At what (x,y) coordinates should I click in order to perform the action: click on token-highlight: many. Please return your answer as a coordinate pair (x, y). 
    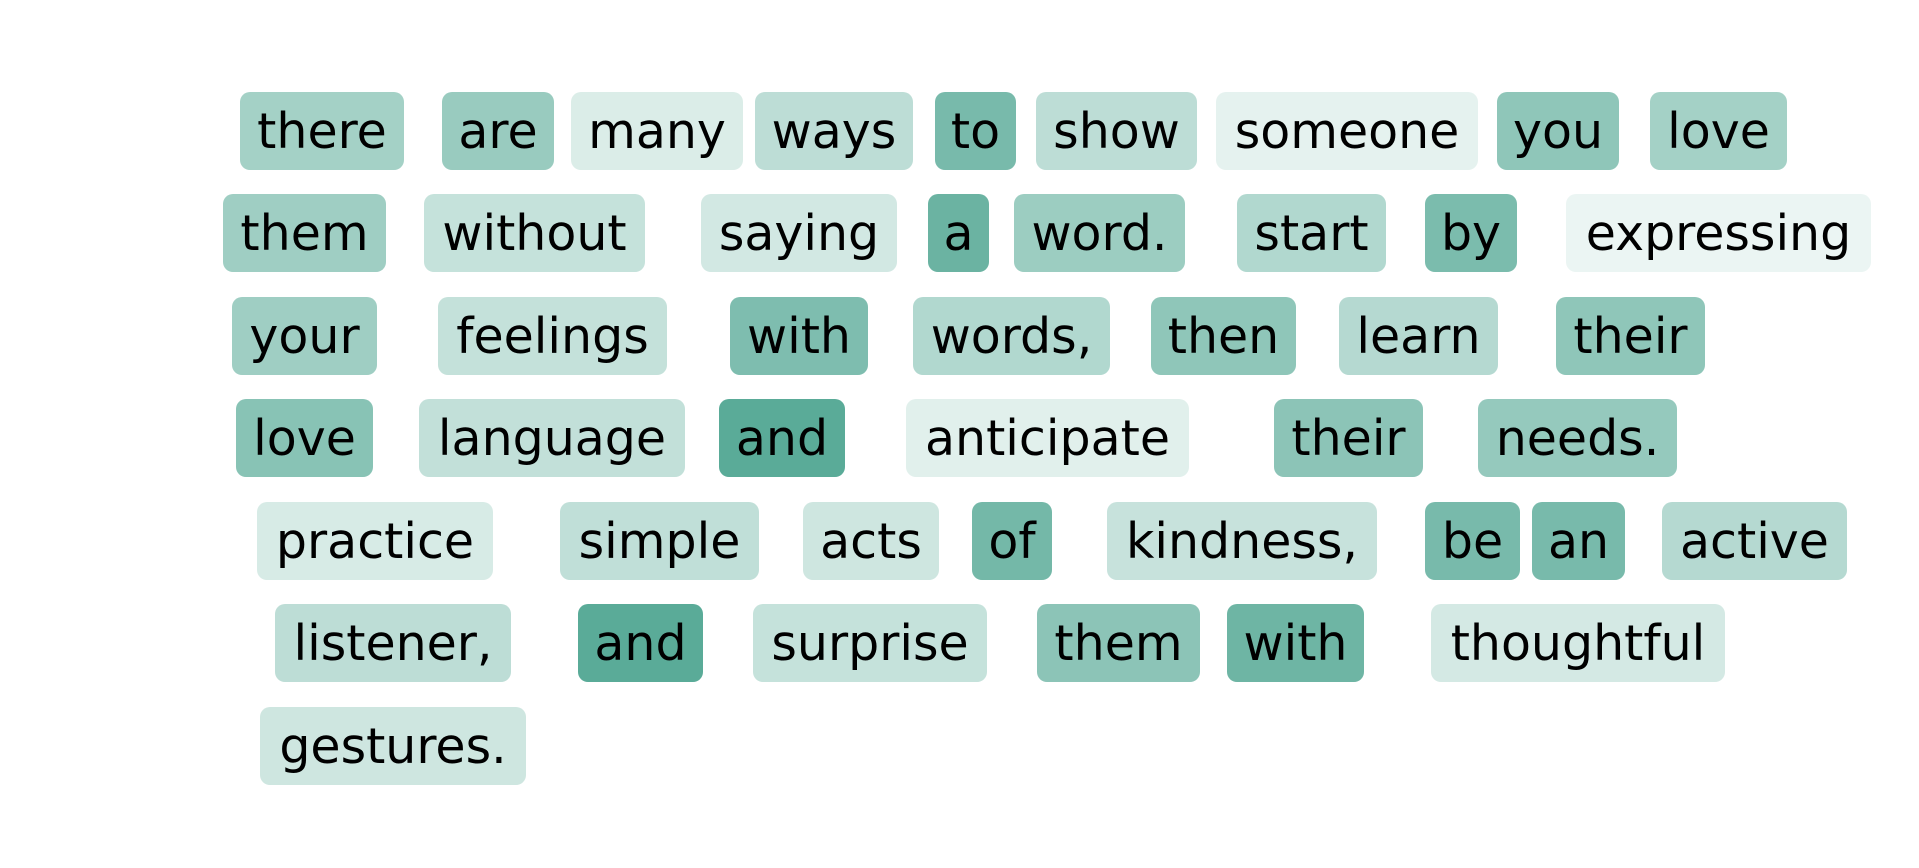
    Looking at the image, I should click on (657, 131).